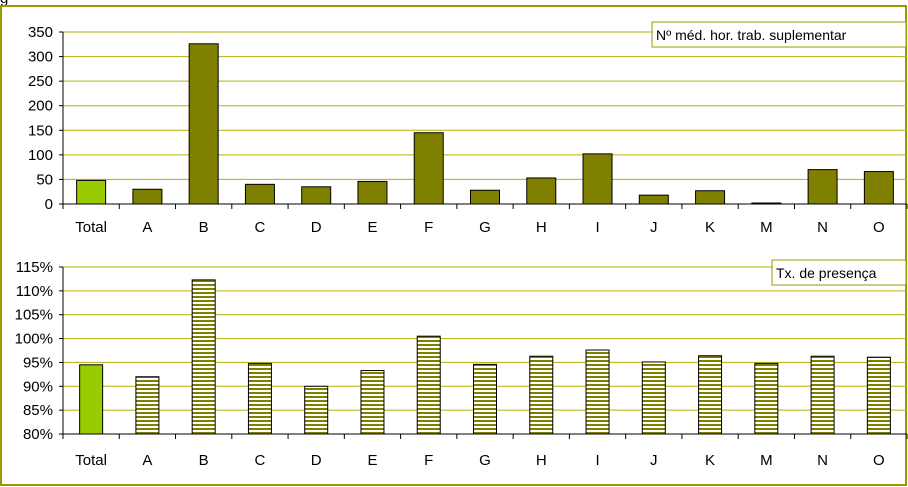 This screenshot has width=908, height=487. I want to click on y-tick-label: 95%, so click(38, 362).